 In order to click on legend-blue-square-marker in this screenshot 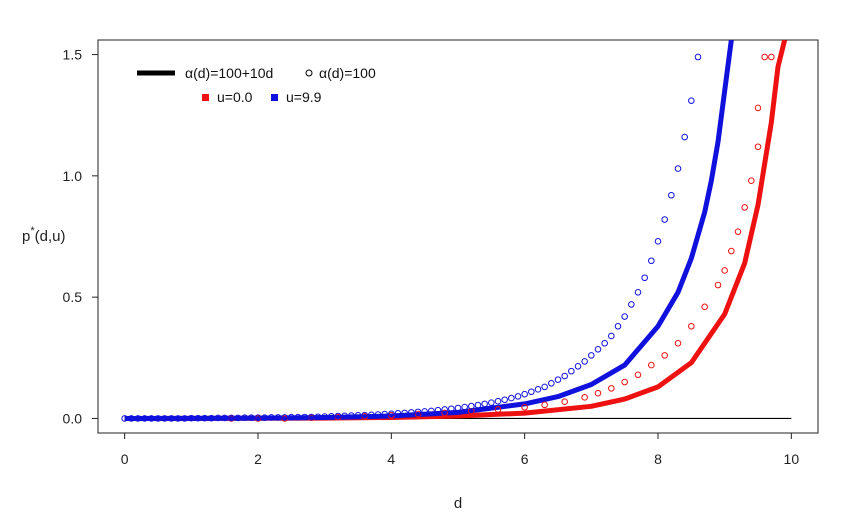, I will do `click(274, 97)`.